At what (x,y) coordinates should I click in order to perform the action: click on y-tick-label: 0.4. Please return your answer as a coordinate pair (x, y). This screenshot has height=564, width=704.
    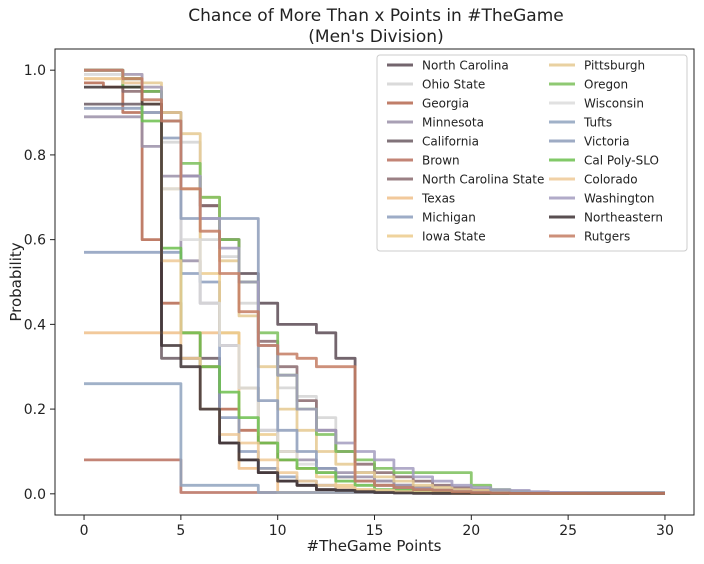
    Looking at the image, I should click on (35, 325).